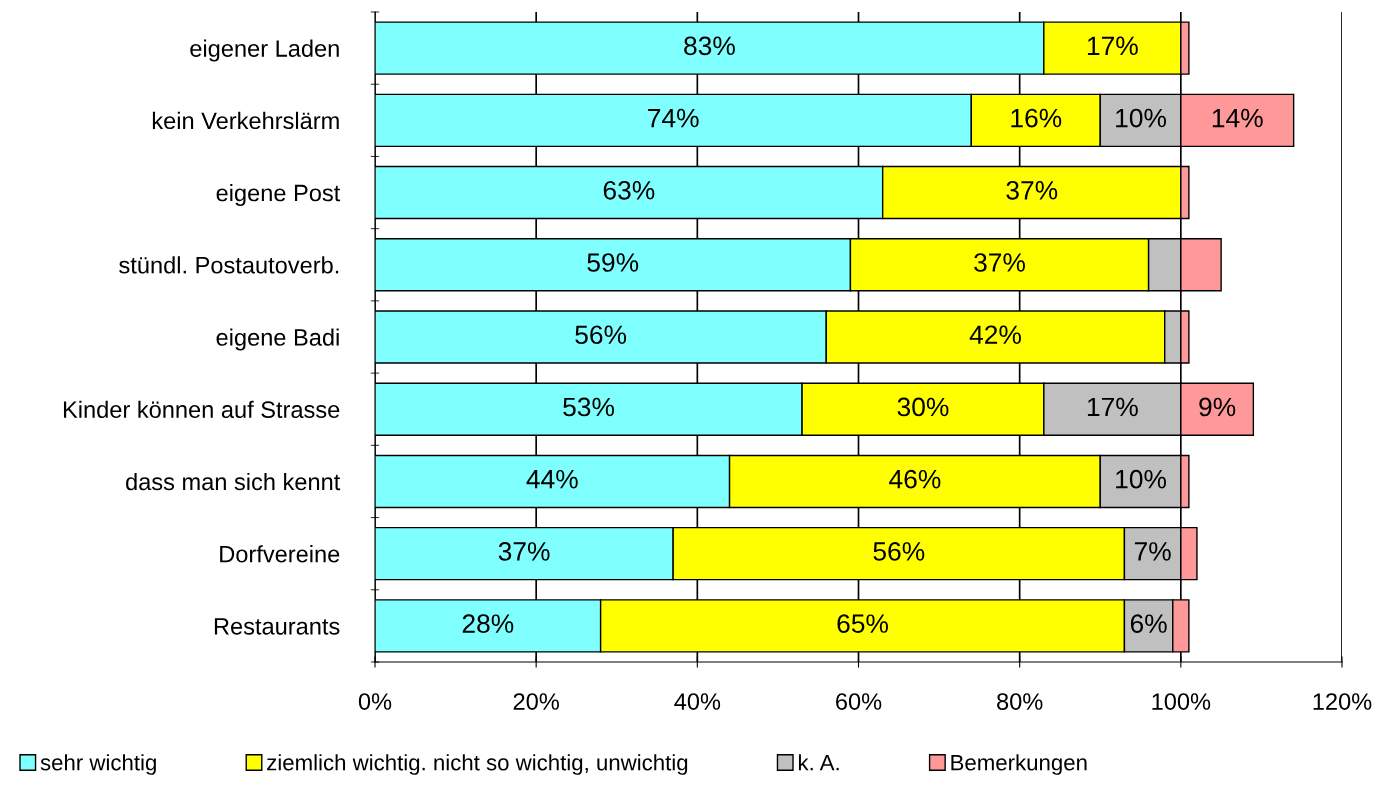 This screenshot has width=1382, height=787. What do you see at coordinates (264, 50) in the screenshot?
I see `y-tick-label: eigener Laden` at bounding box center [264, 50].